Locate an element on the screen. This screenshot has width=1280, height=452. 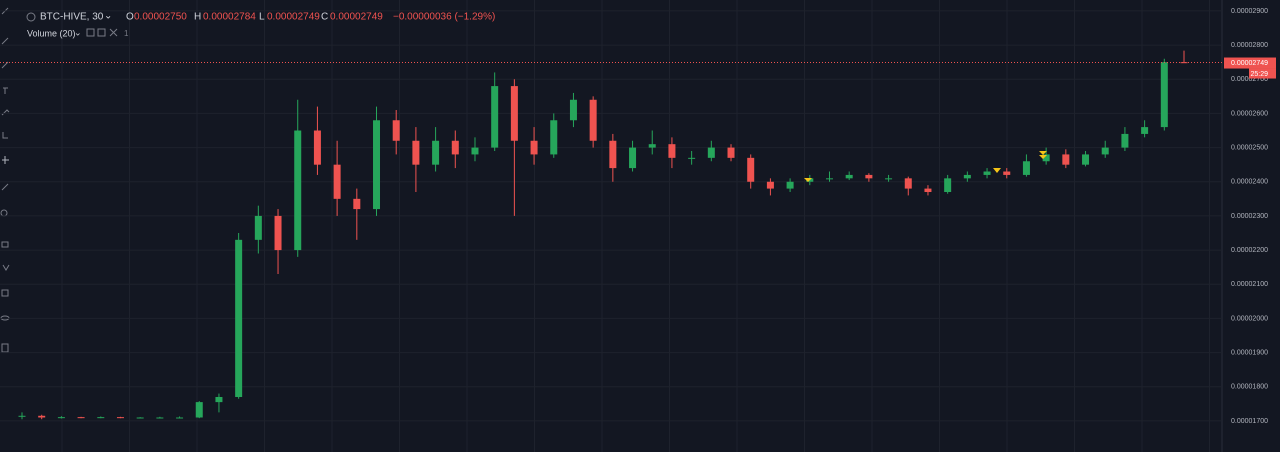
y-tick-label: 0.00002600 is located at coordinates (1249, 113).